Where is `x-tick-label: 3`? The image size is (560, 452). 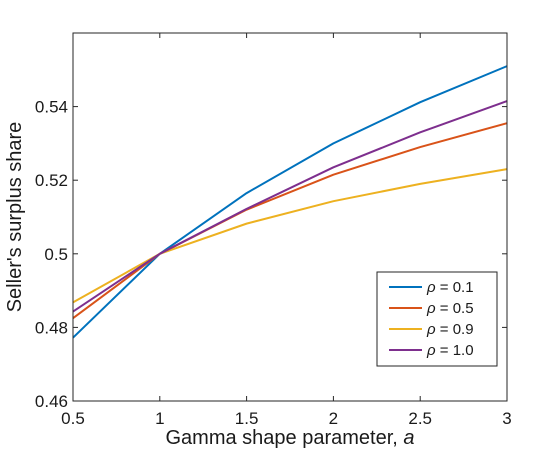
x-tick-label: 3 is located at coordinates (506, 418).